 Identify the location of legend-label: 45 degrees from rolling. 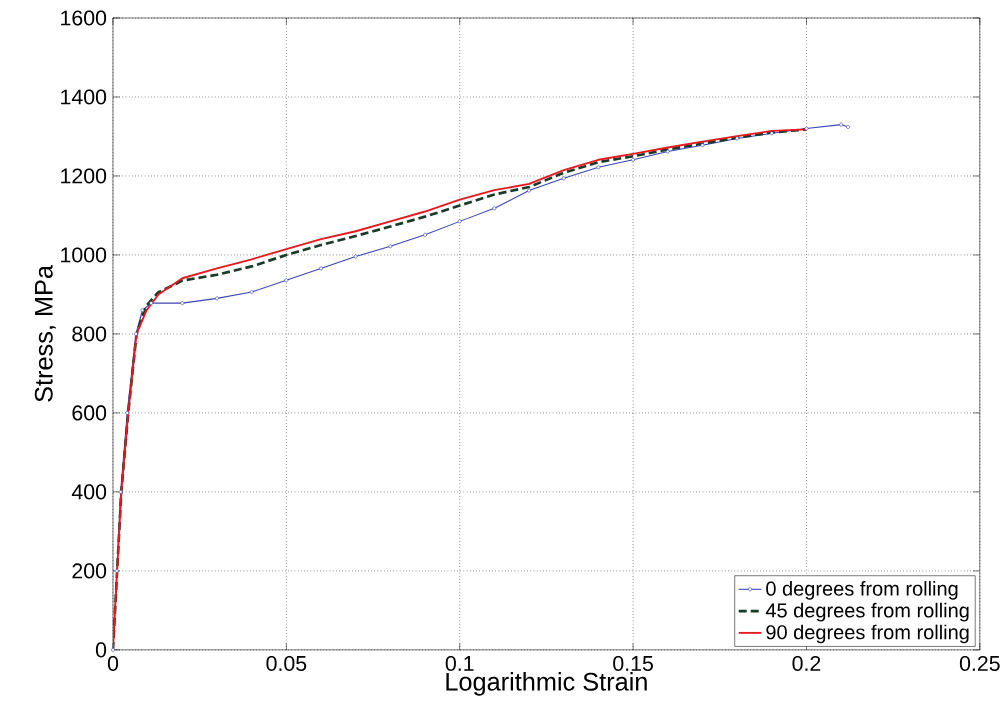
(867, 612).